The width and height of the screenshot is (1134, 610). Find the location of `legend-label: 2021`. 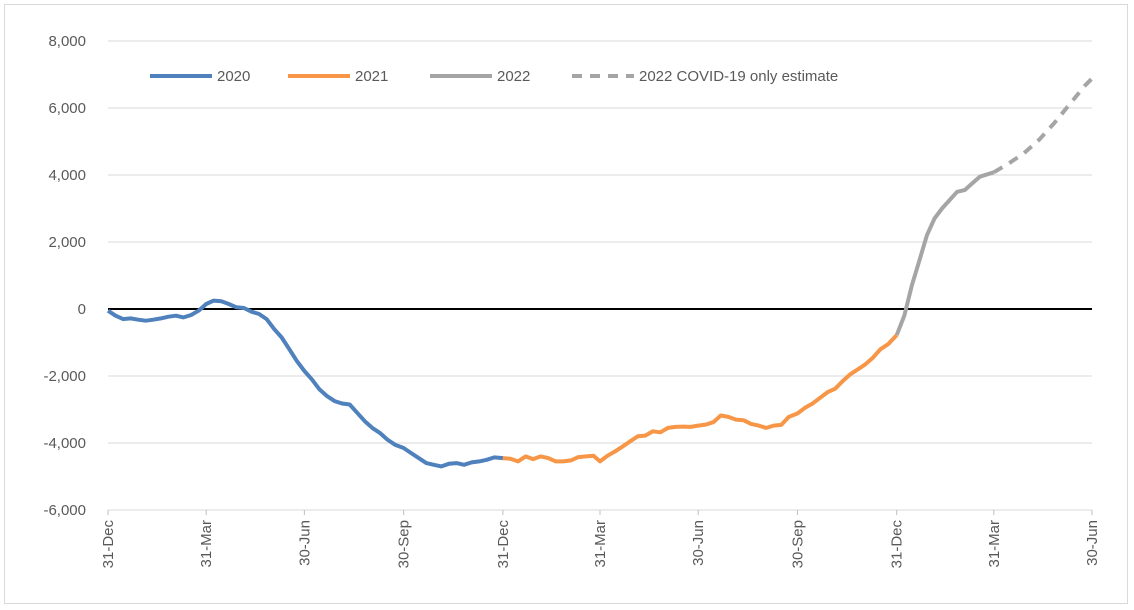

legend-label: 2021 is located at coordinates (371, 76).